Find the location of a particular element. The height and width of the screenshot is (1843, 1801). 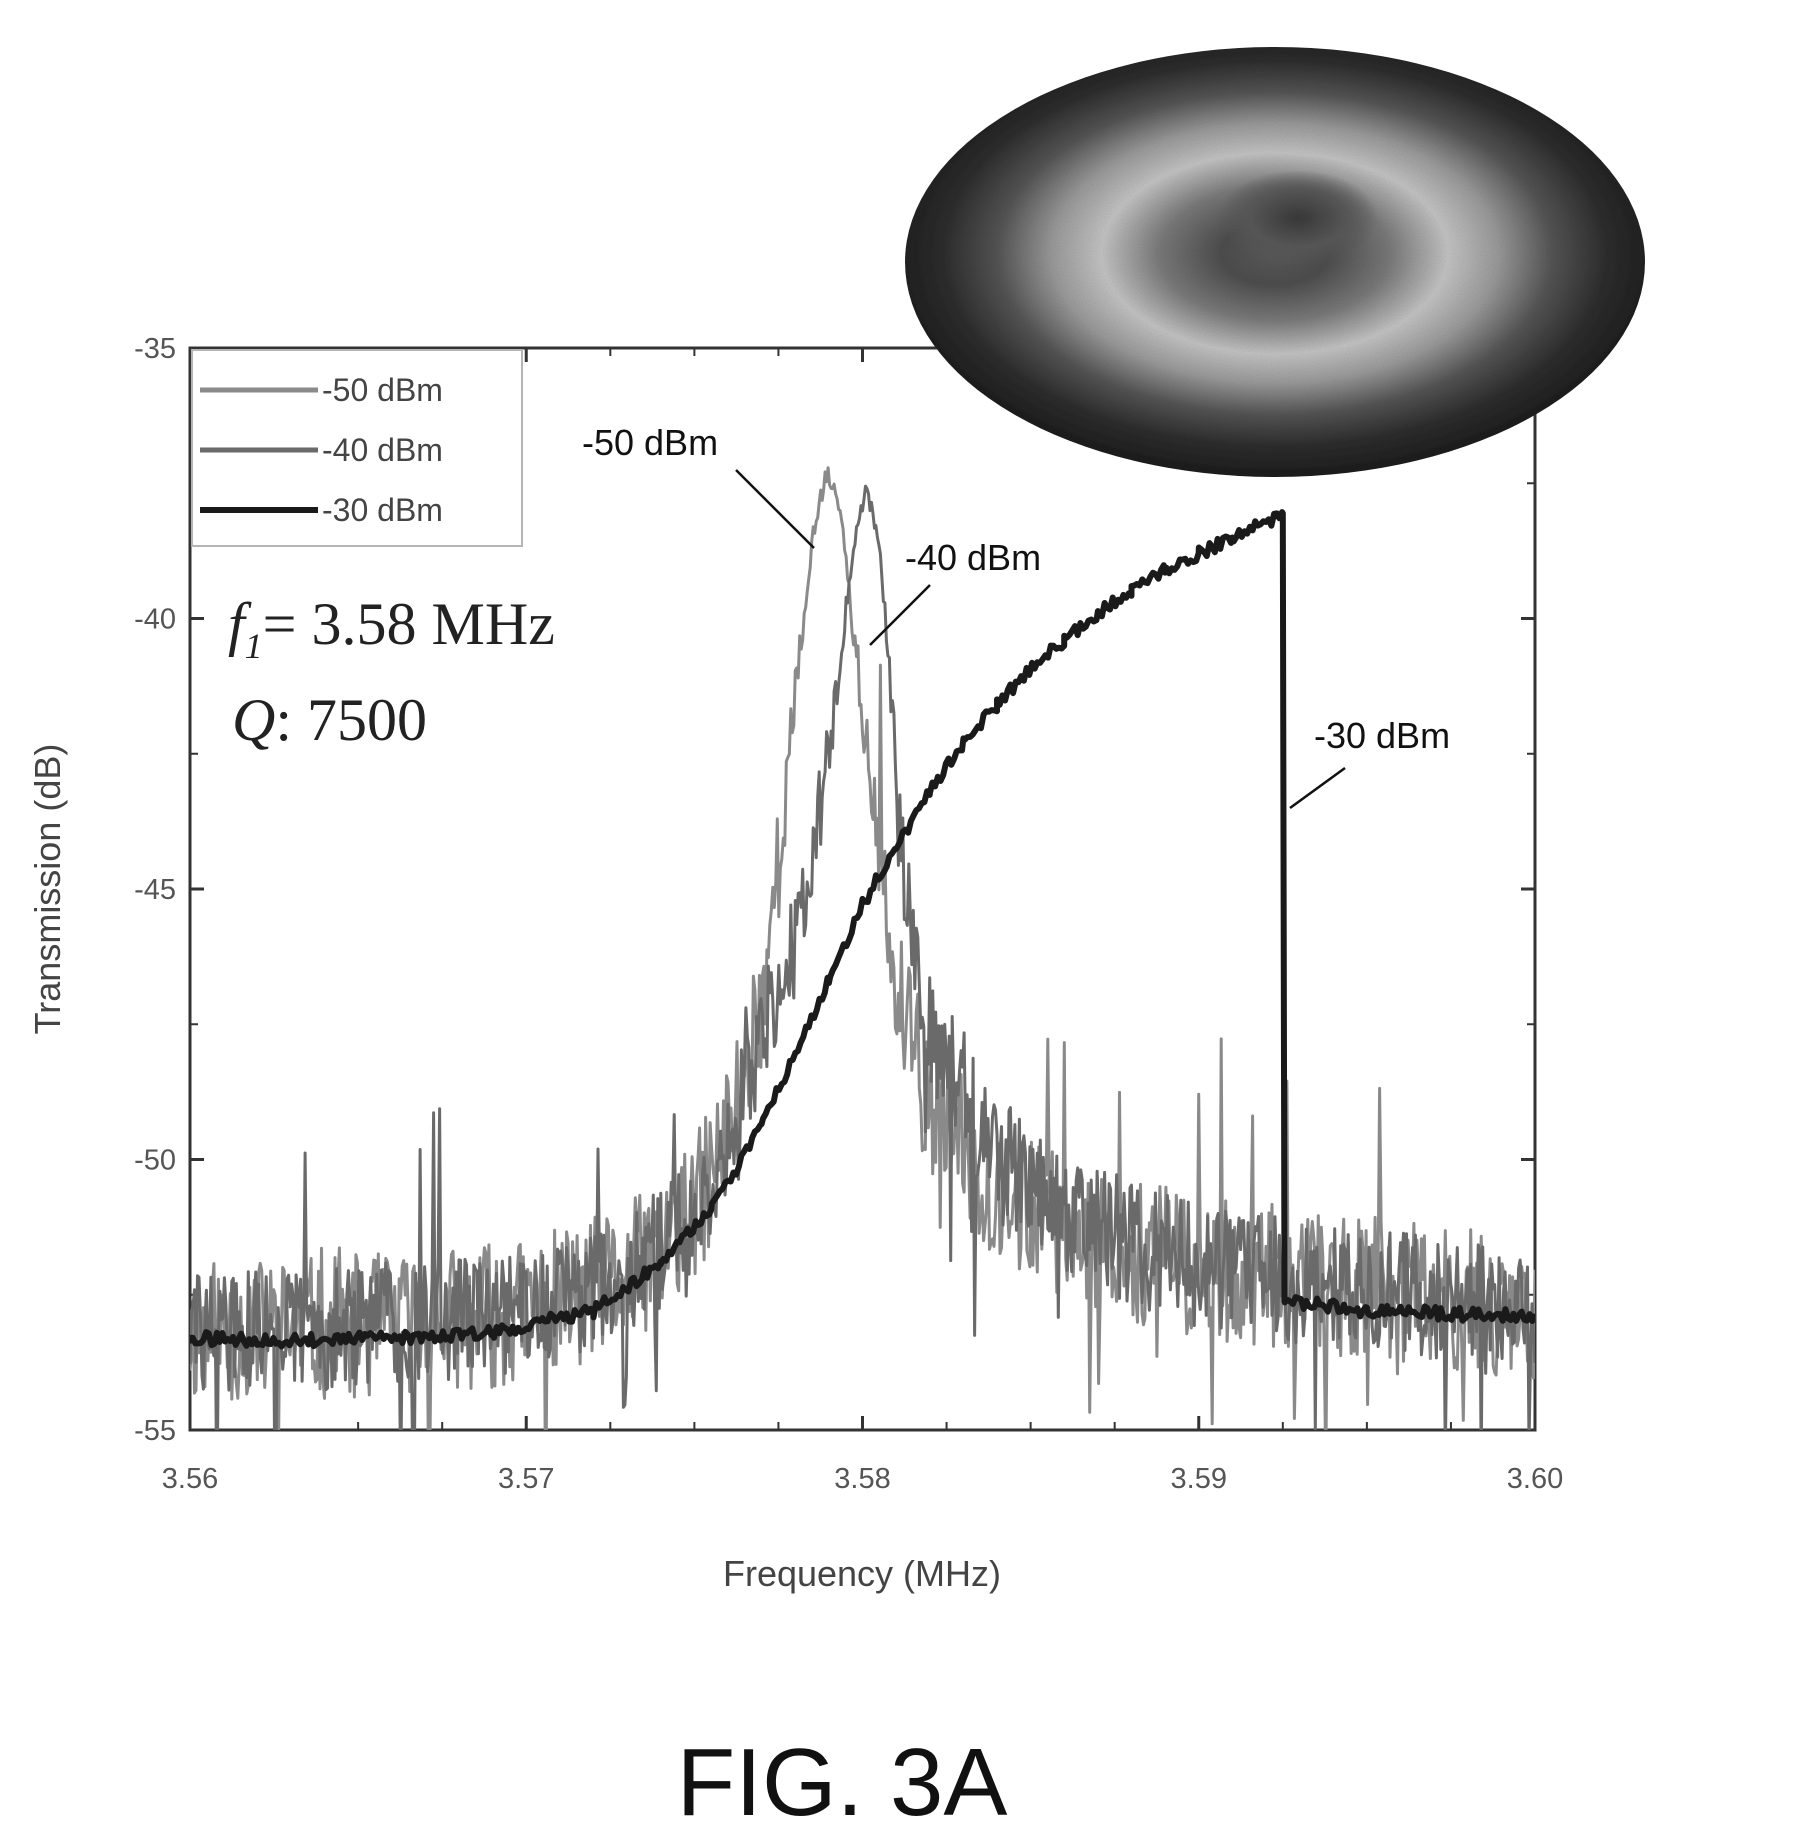

figure-label: FIG. 3A is located at coordinates (842, 1782).